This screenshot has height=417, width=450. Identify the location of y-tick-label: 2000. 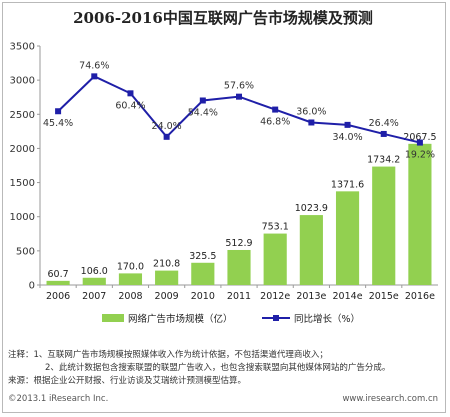
(22, 149).